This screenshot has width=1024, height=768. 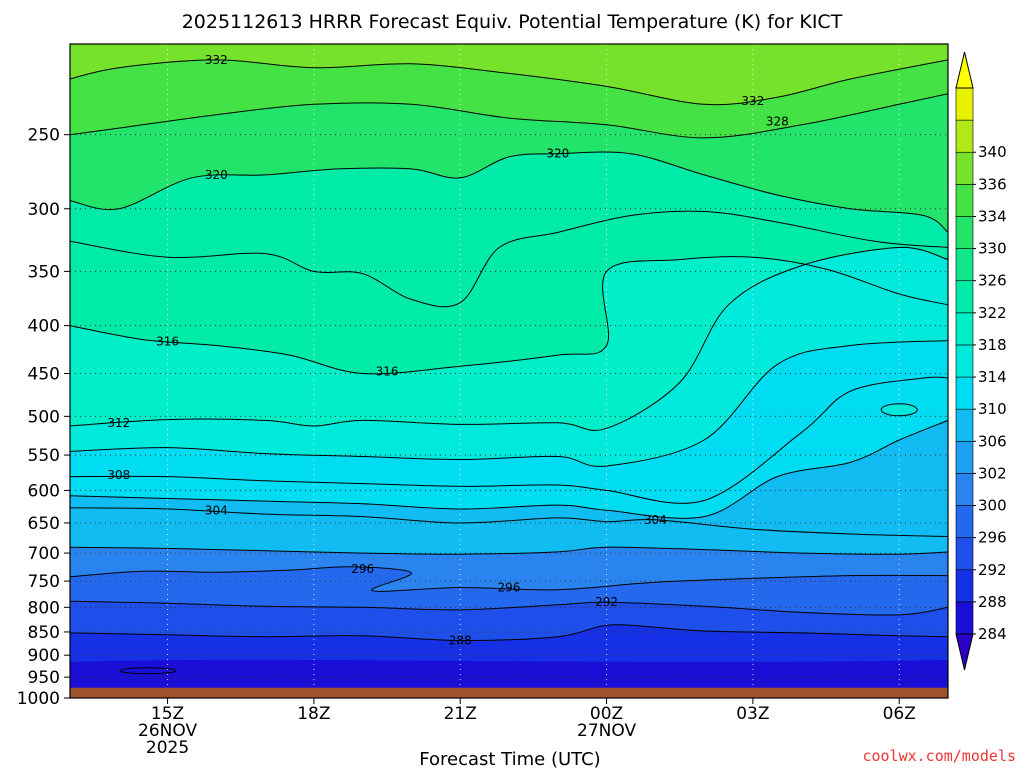 What do you see at coordinates (44, 456) in the screenshot?
I see `y-tick-label: 550` at bounding box center [44, 456].